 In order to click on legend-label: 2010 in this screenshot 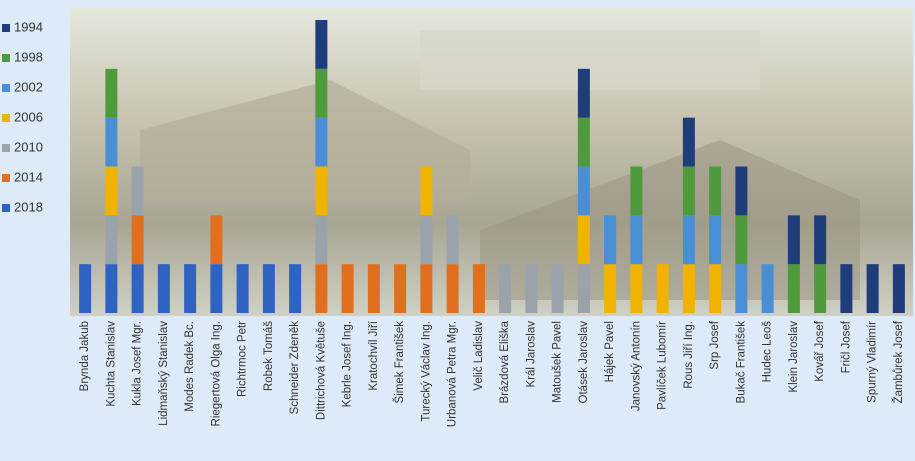, I will do `click(28, 146)`.